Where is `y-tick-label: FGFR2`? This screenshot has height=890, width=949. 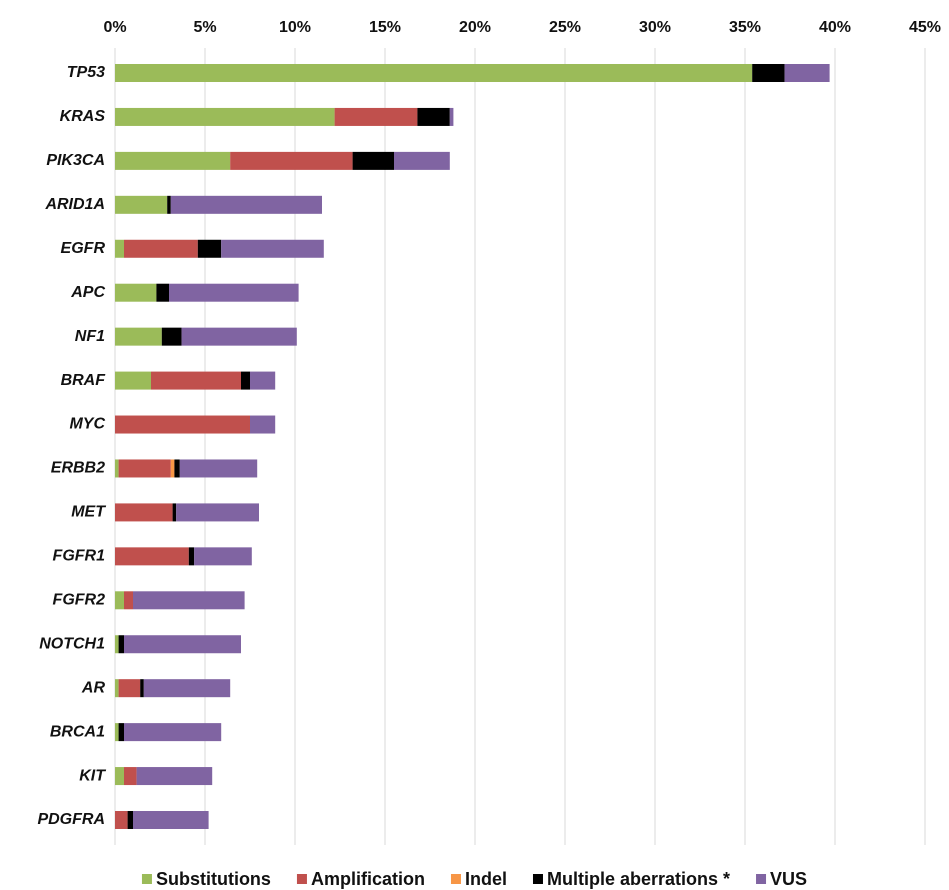 y-tick-label: FGFR2 is located at coordinates (79, 600).